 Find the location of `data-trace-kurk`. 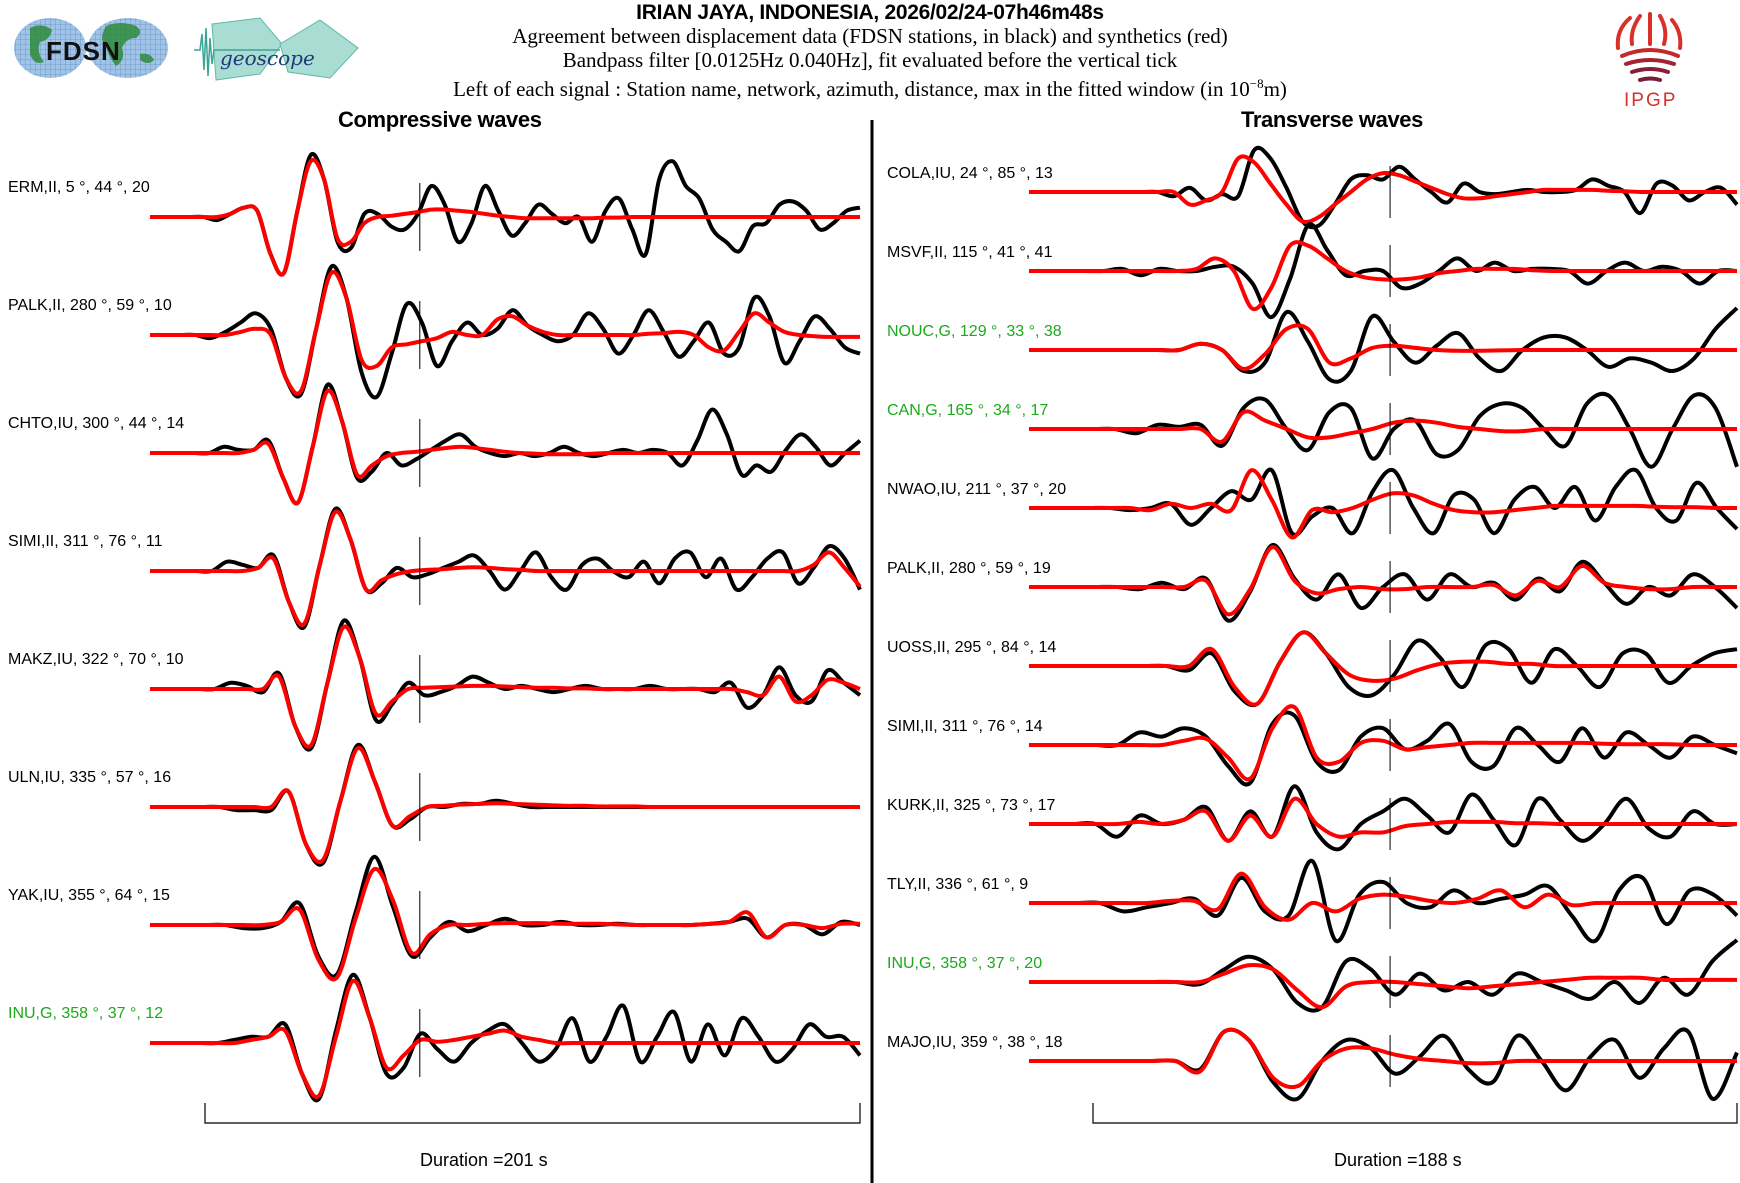

data-trace-kurk is located at coordinates (1383, 818).